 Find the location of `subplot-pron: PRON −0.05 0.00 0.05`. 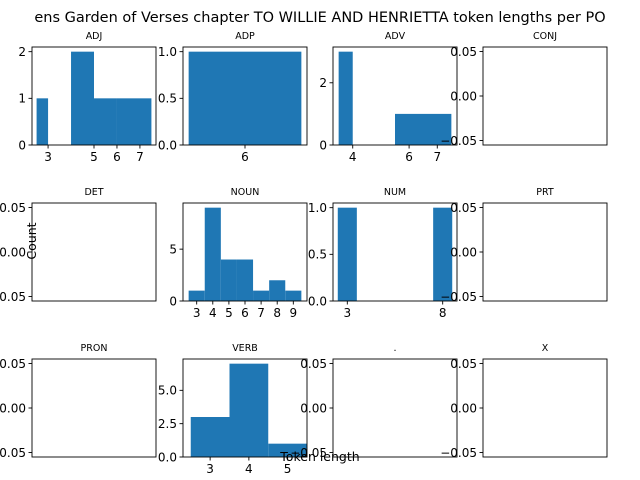

subplot-pron: PRON −0.05 0.00 0.05 is located at coordinates (78, 401).